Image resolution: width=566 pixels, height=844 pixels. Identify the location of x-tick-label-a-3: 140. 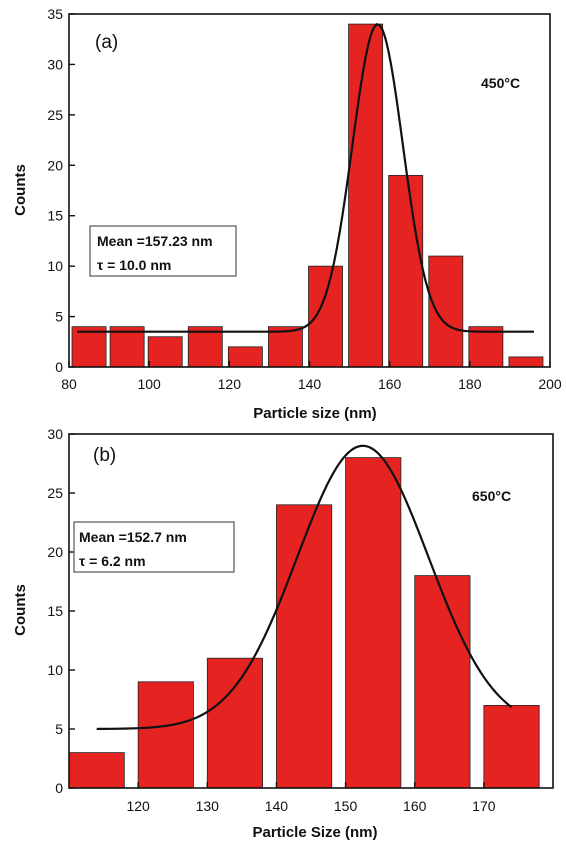
(310, 384).